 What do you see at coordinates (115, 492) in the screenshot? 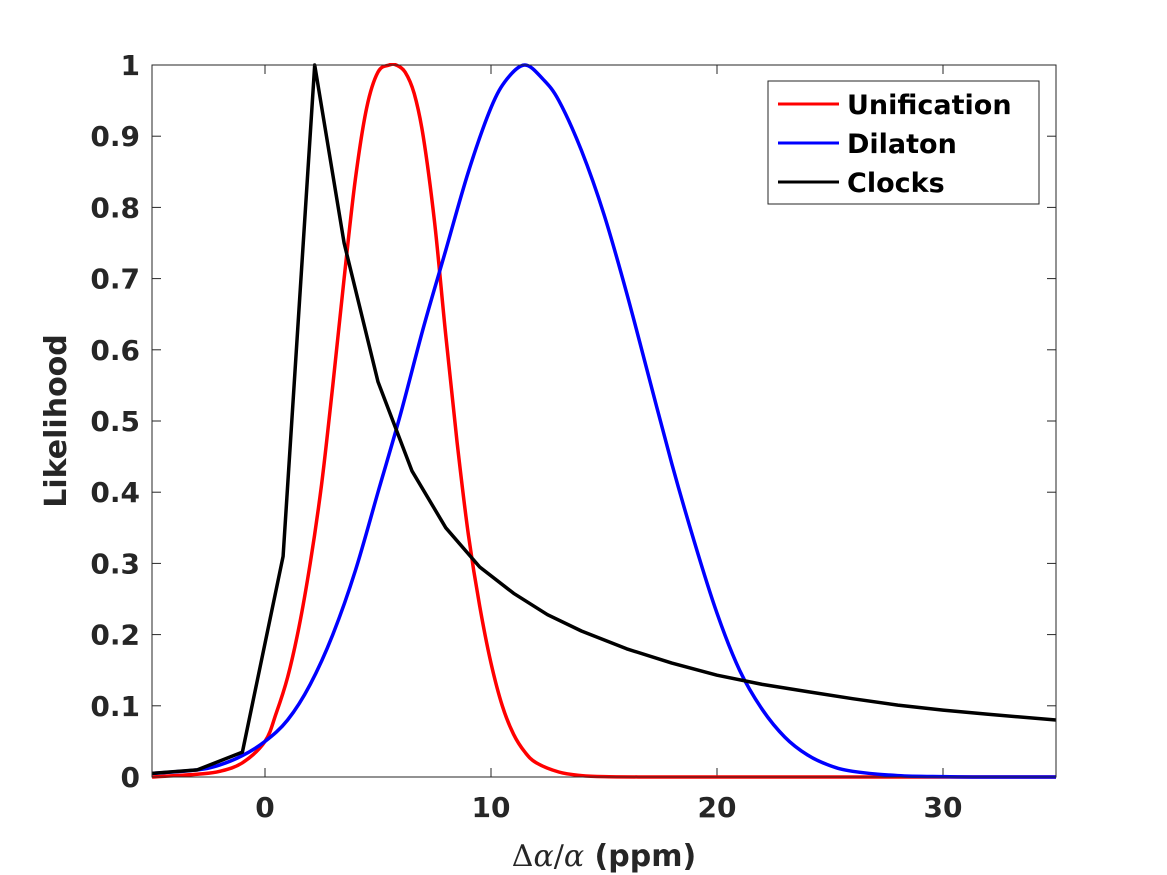
I see `y-tick-label: 0.4` at bounding box center [115, 492].